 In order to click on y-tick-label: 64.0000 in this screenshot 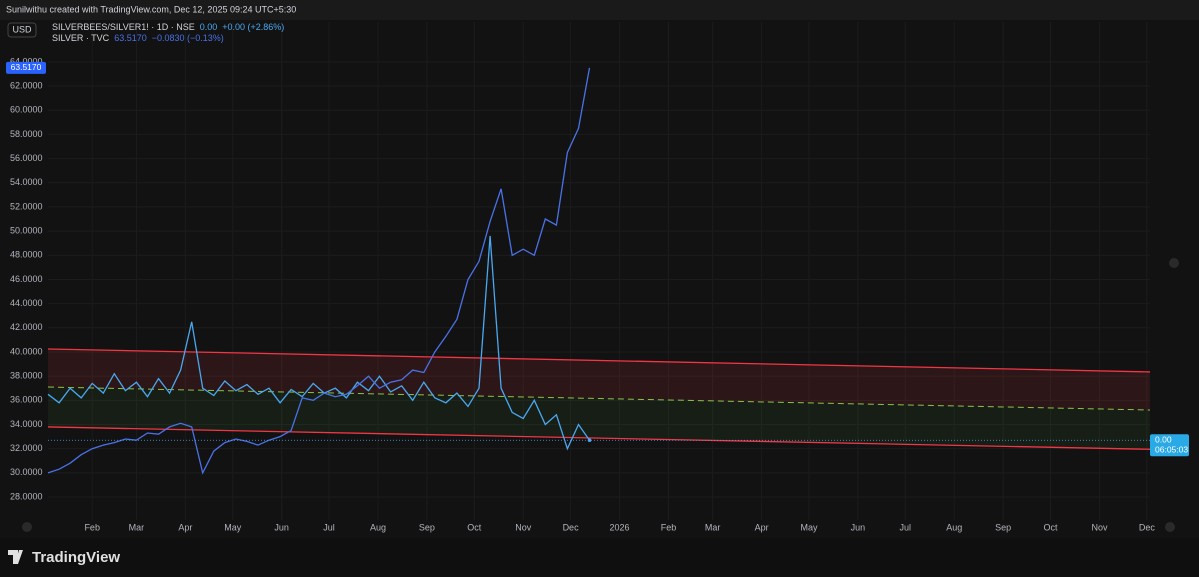, I will do `click(26, 61)`.